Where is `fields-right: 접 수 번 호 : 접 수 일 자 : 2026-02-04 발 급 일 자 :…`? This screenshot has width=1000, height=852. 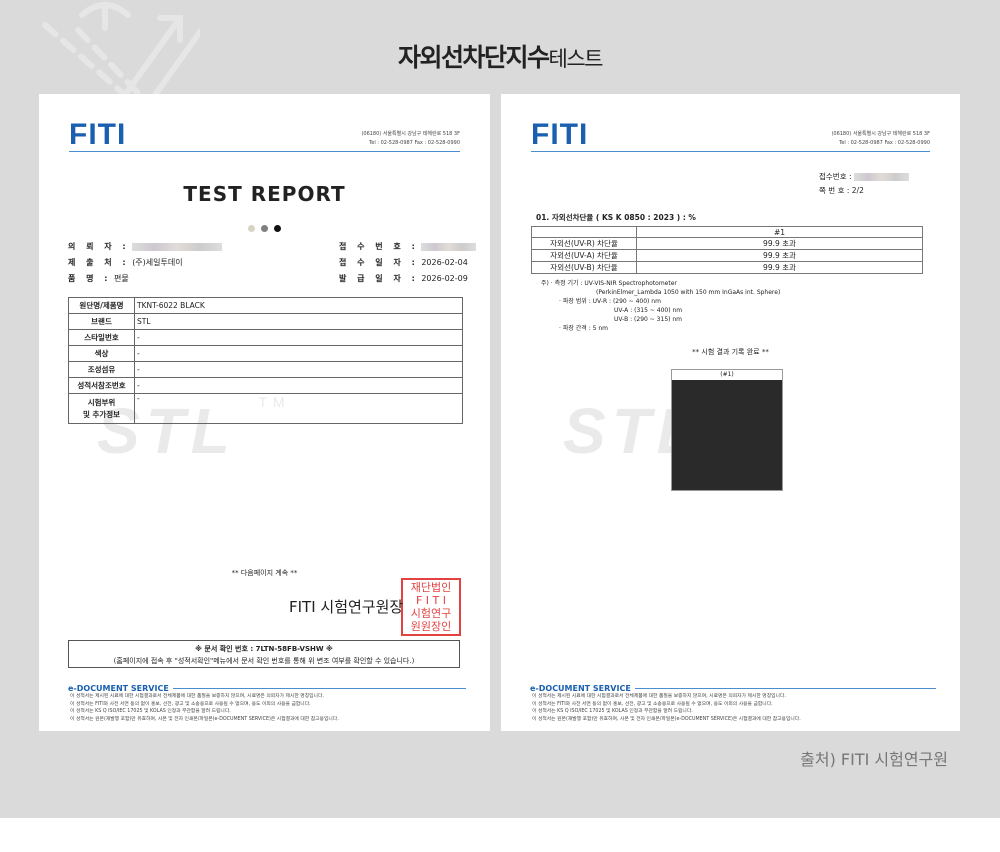 fields-right: 접 수 번 호 : 접 수 일 자 : 2026-02-04 발 급 일 자 :… is located at coordinates (408, 263).